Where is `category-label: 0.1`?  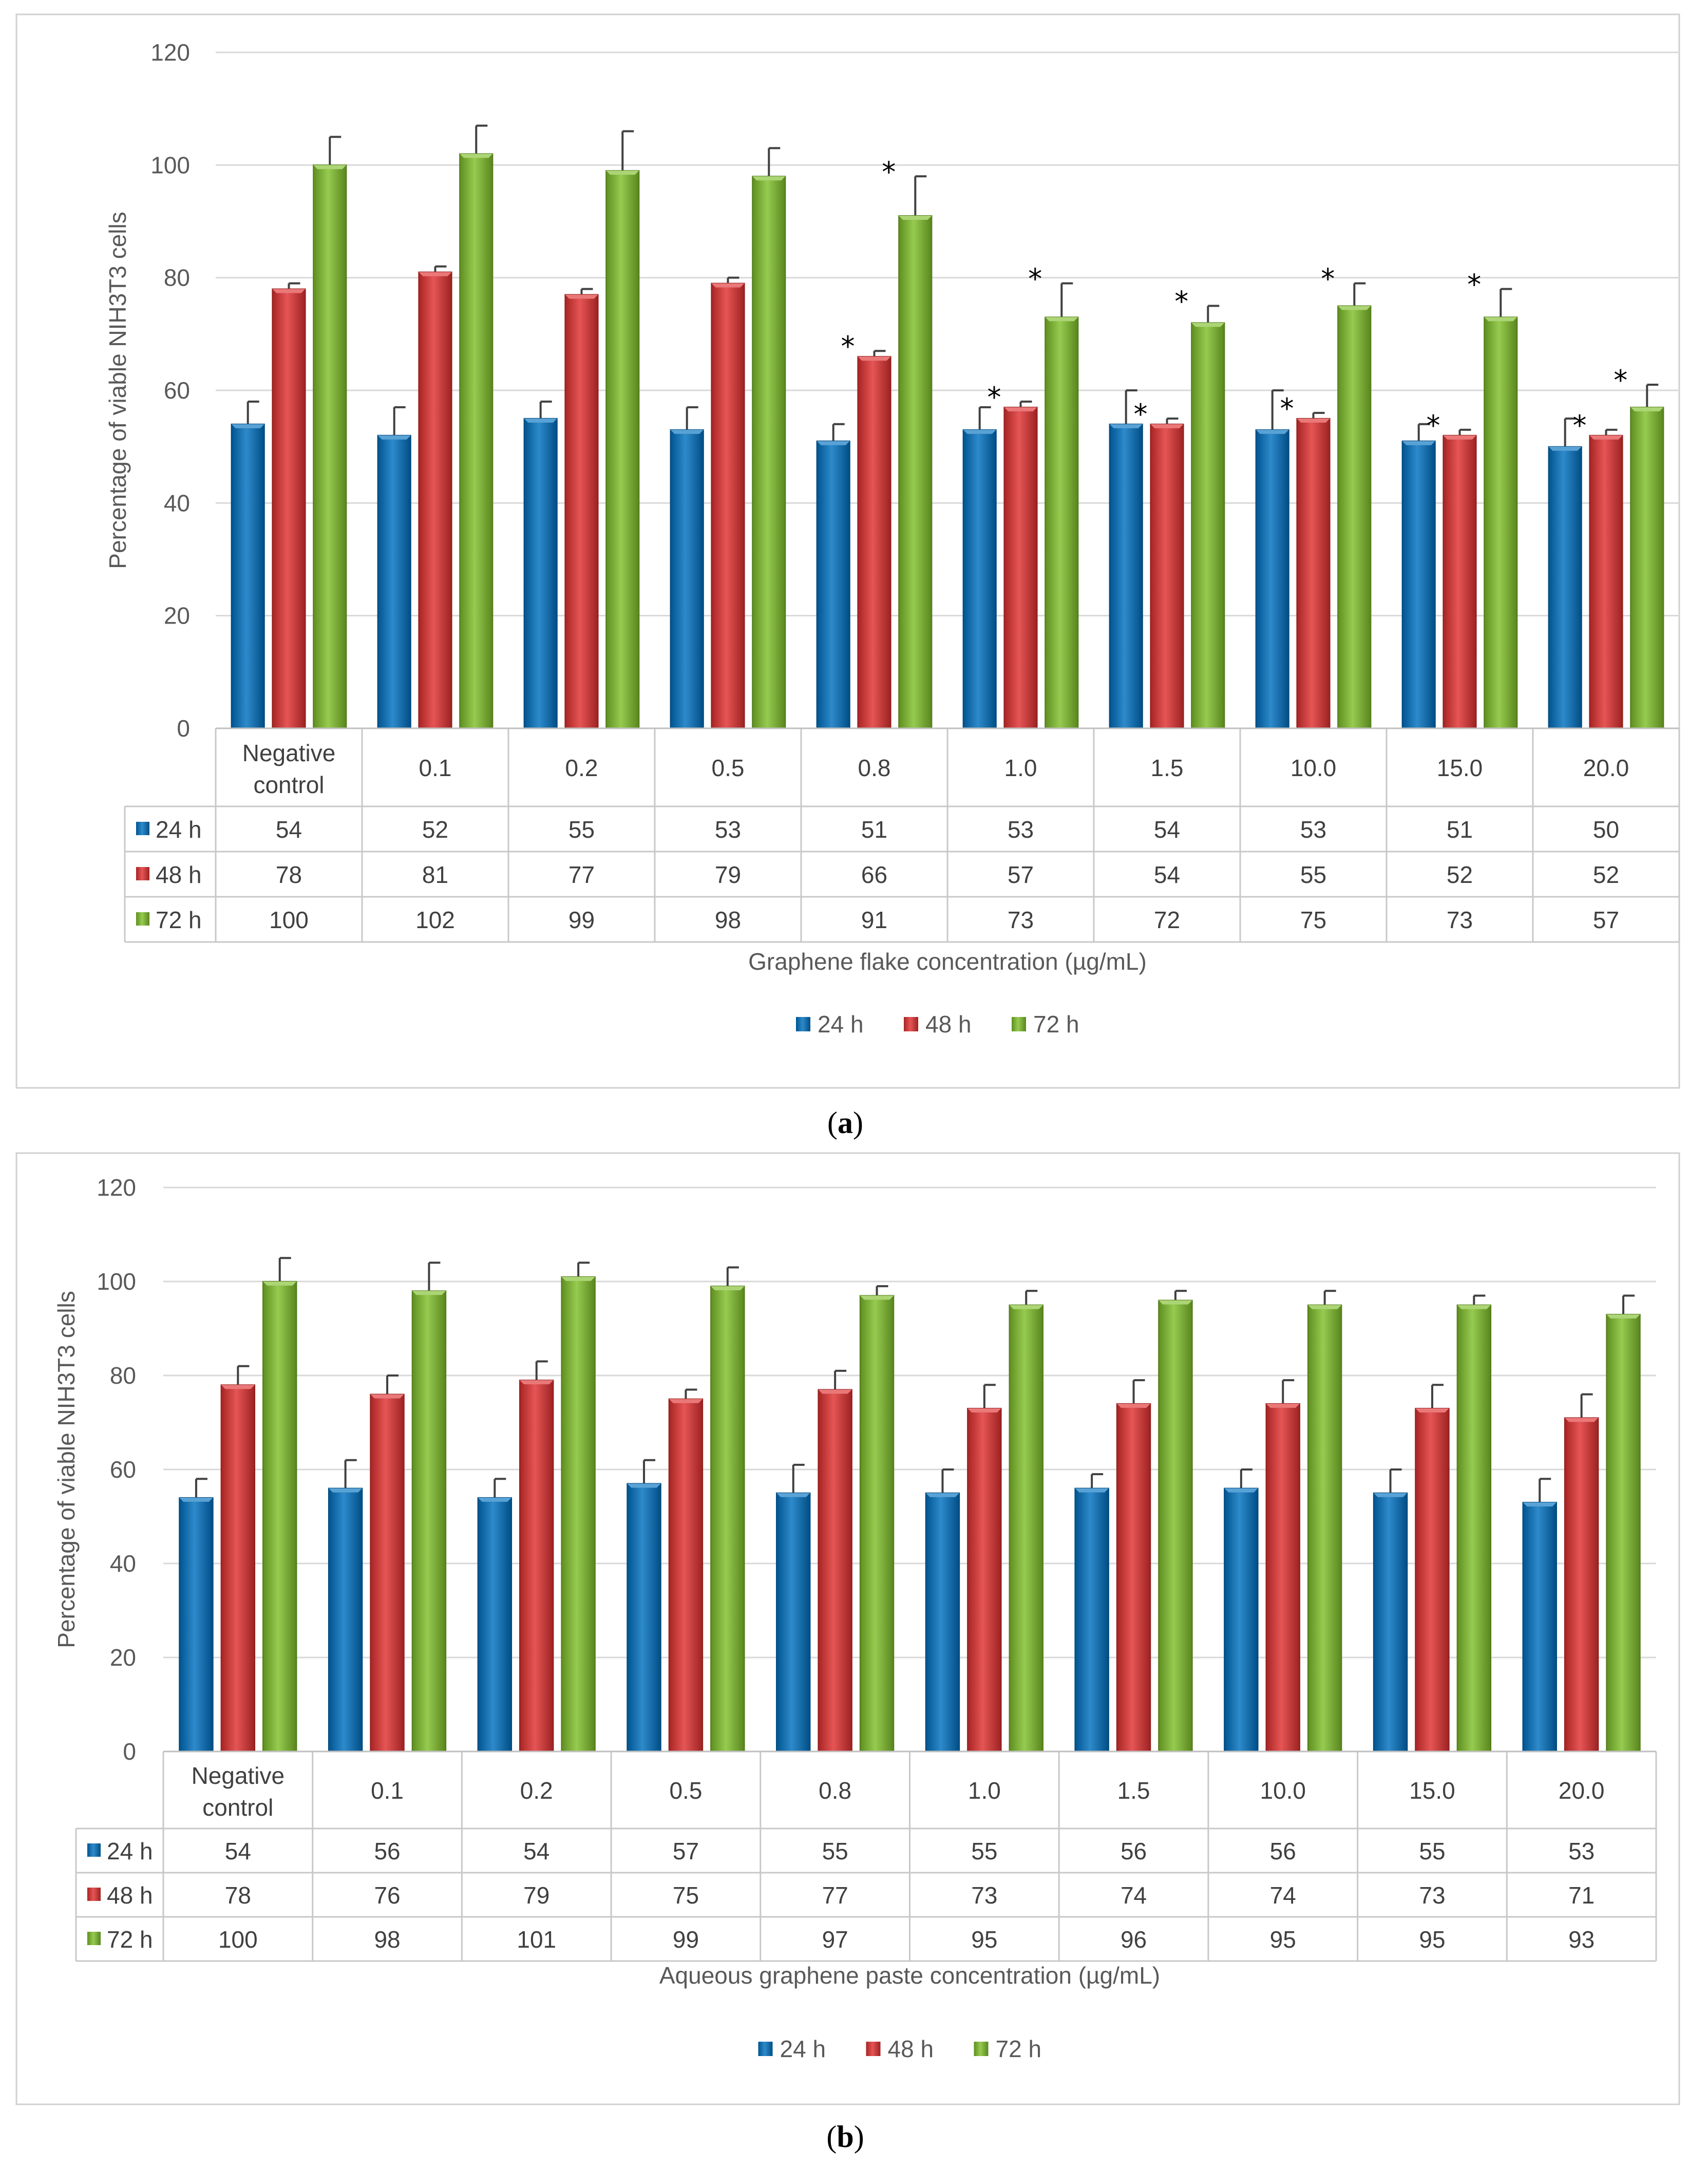
category-label: 0.1 is located at coordinates (435, 768).